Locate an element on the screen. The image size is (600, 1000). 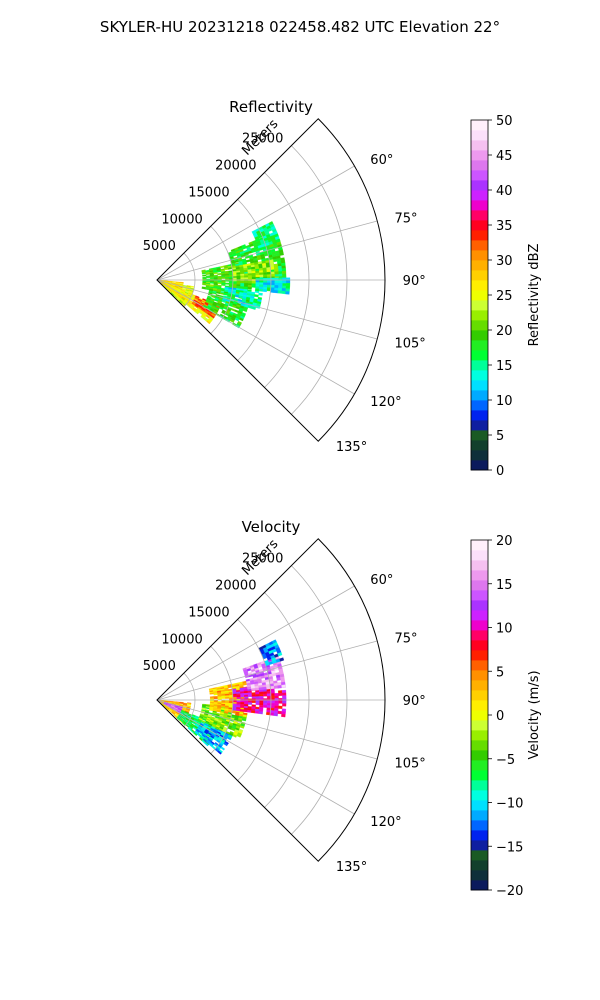
angle-tick-label: 75° is located at coordinates (405, 218).